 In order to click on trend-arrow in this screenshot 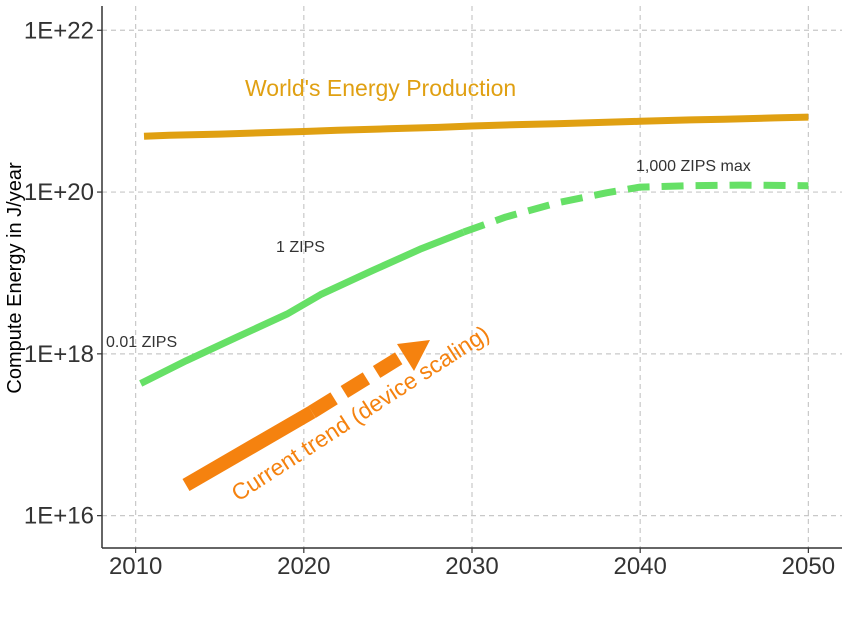, I will do `click(306, 416)`.